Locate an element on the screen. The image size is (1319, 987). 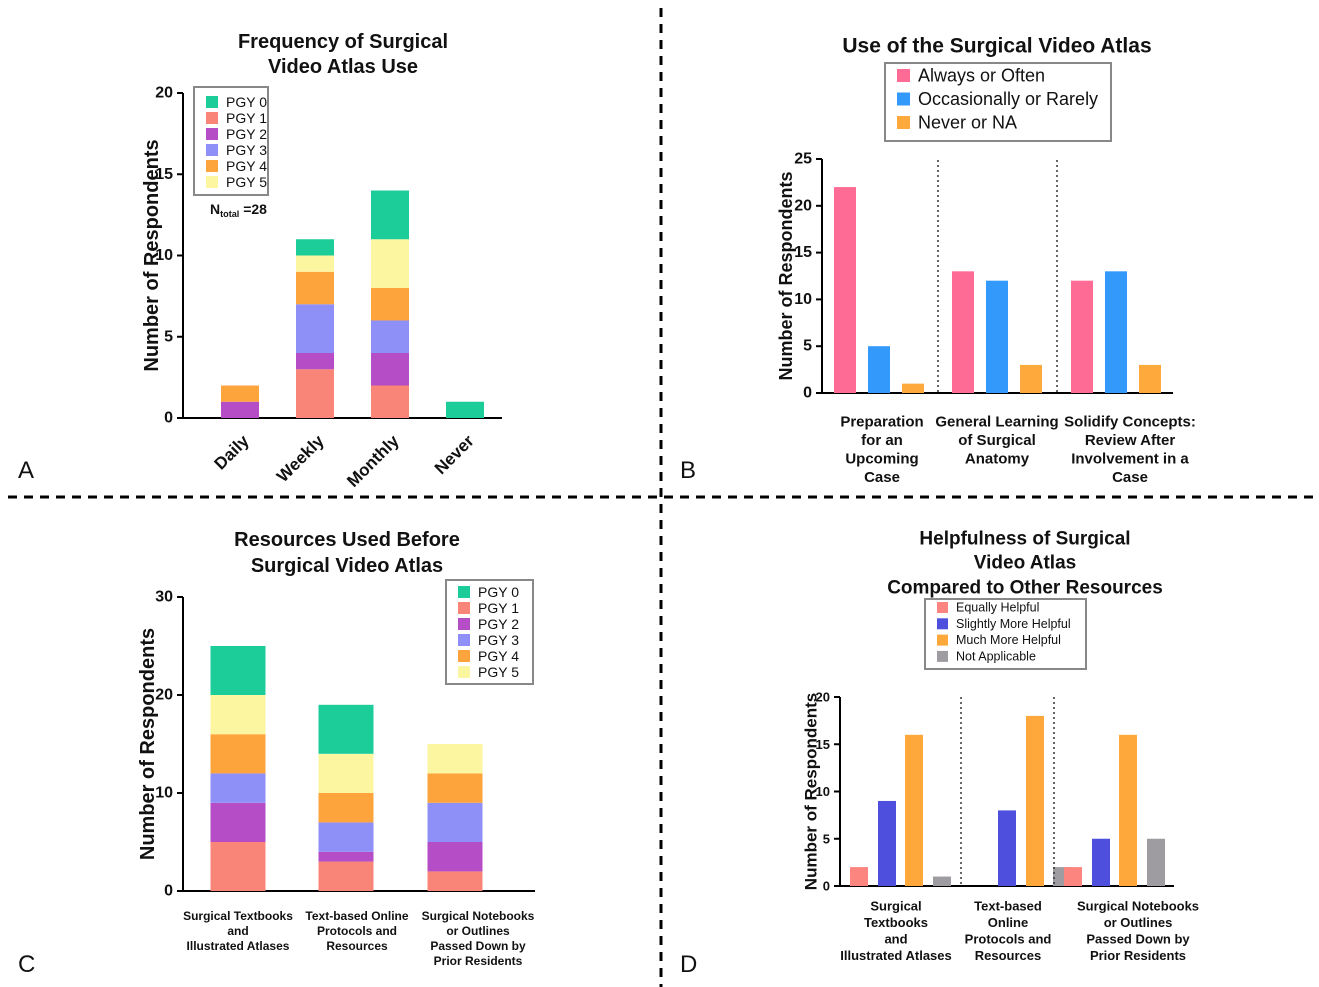
x-tick-label: Involvement in a is located at coordinates (1130, 459).